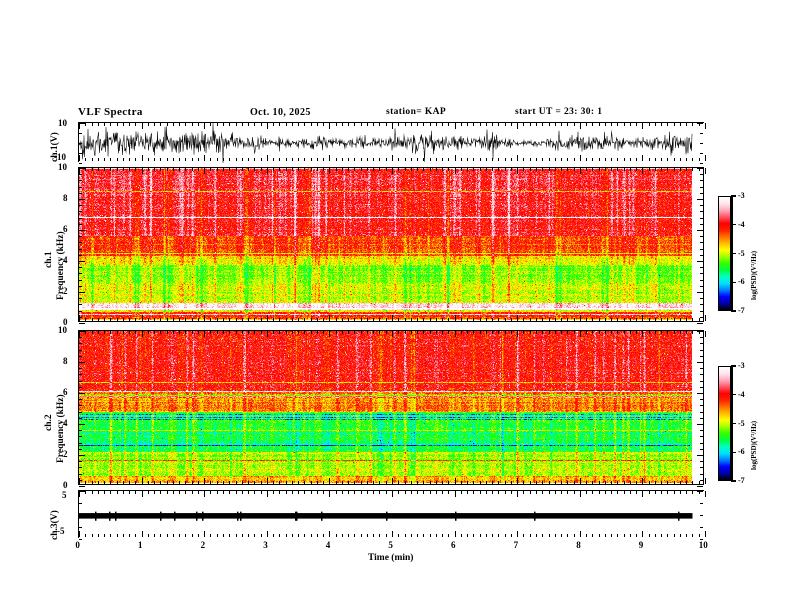 The image size is (792, 612). What do you see at coordinates (140, 545) in the screenshot?
I see `x-tick-1: 1` at bounding box center [140, 545].